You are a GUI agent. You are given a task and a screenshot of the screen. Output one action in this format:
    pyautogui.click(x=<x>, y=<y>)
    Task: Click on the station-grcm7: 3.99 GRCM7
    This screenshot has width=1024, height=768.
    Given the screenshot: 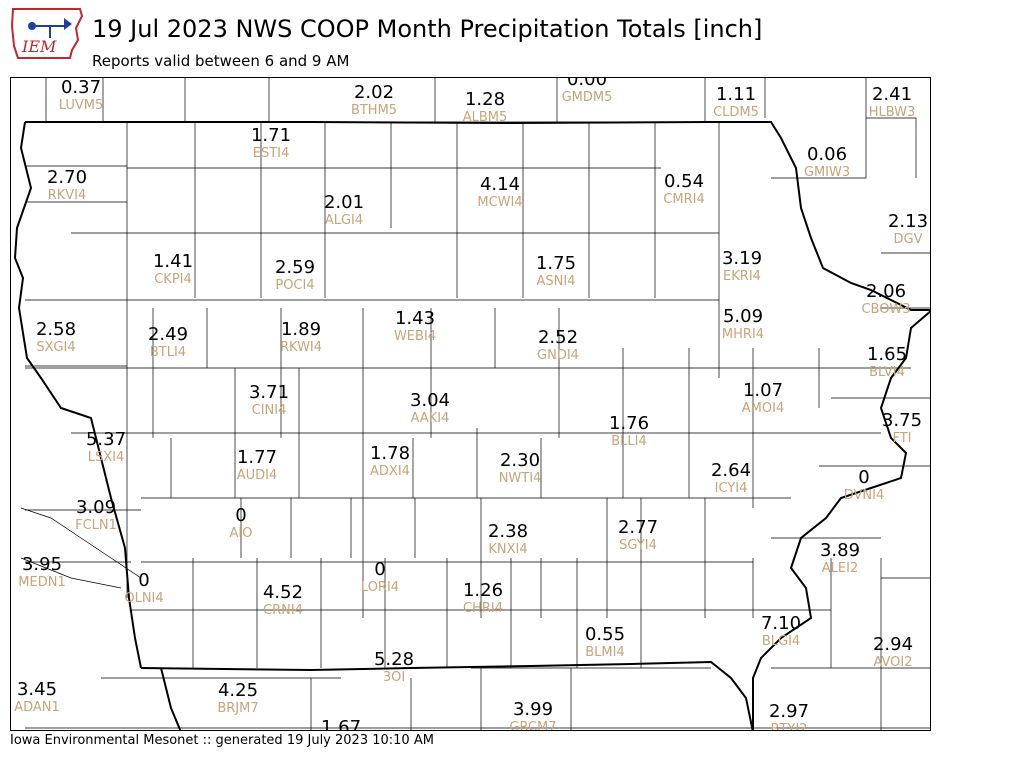 What is the action you would take?
    pyautogui.click(x=533, y=715)
    